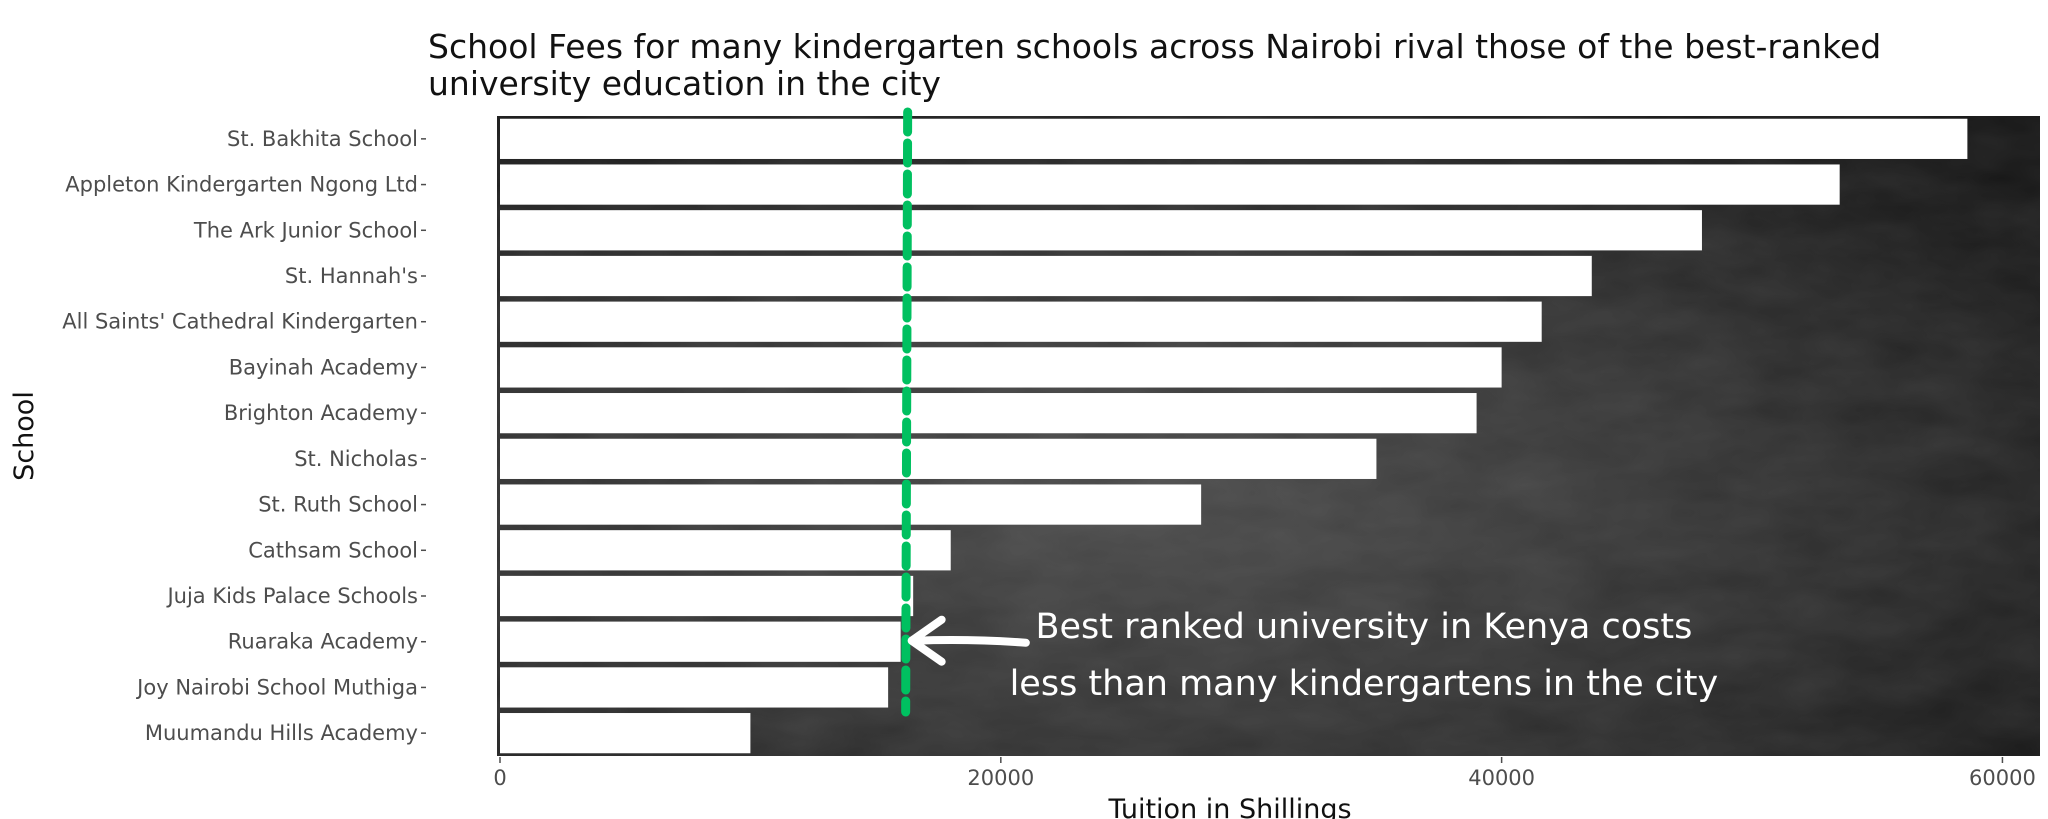  What do you see at coordinates (323, 642) in the screenshot?
I see `y-tick-label: Ruaraka Academy` at bounding box center [323, 642].